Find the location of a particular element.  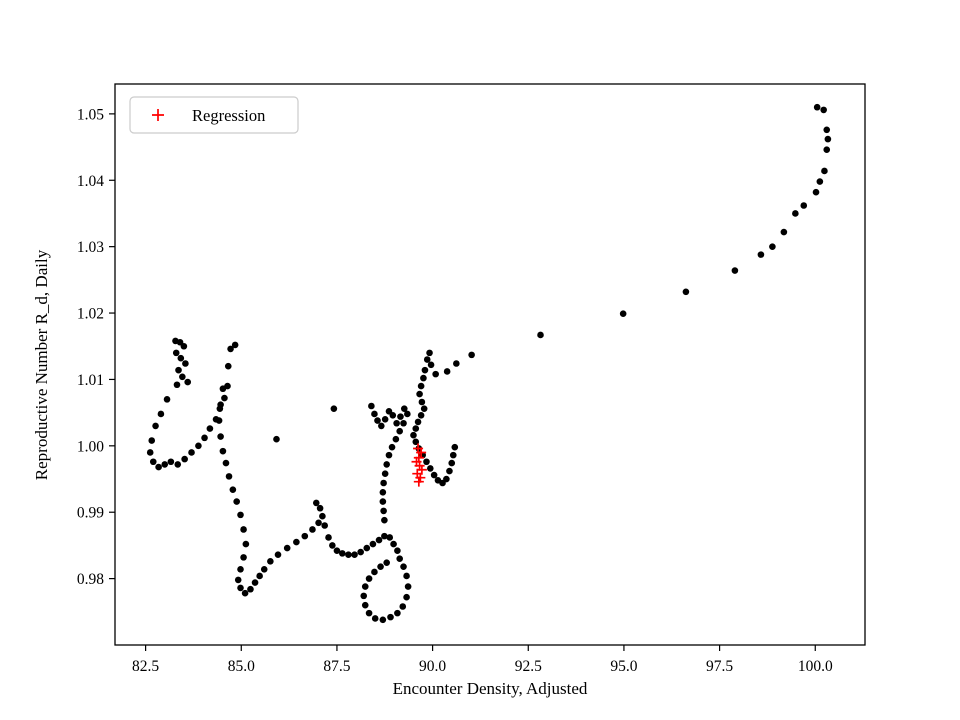

y-tick-label: 1.00 is located at coordinates (90, 446).